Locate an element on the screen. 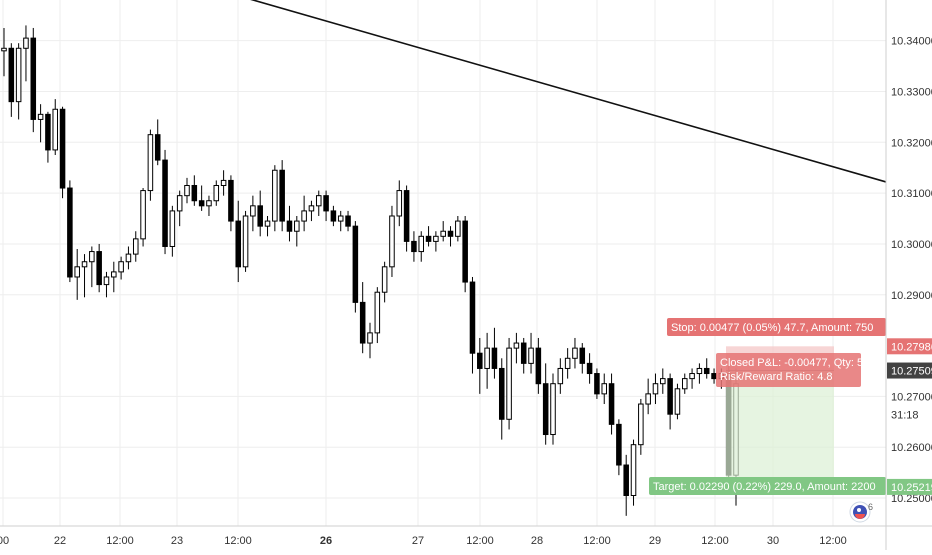 The image size is (932, 555). risk-reward-label: Risk/Reward Ratio: 4.8 is located at coordinates (776, 377).